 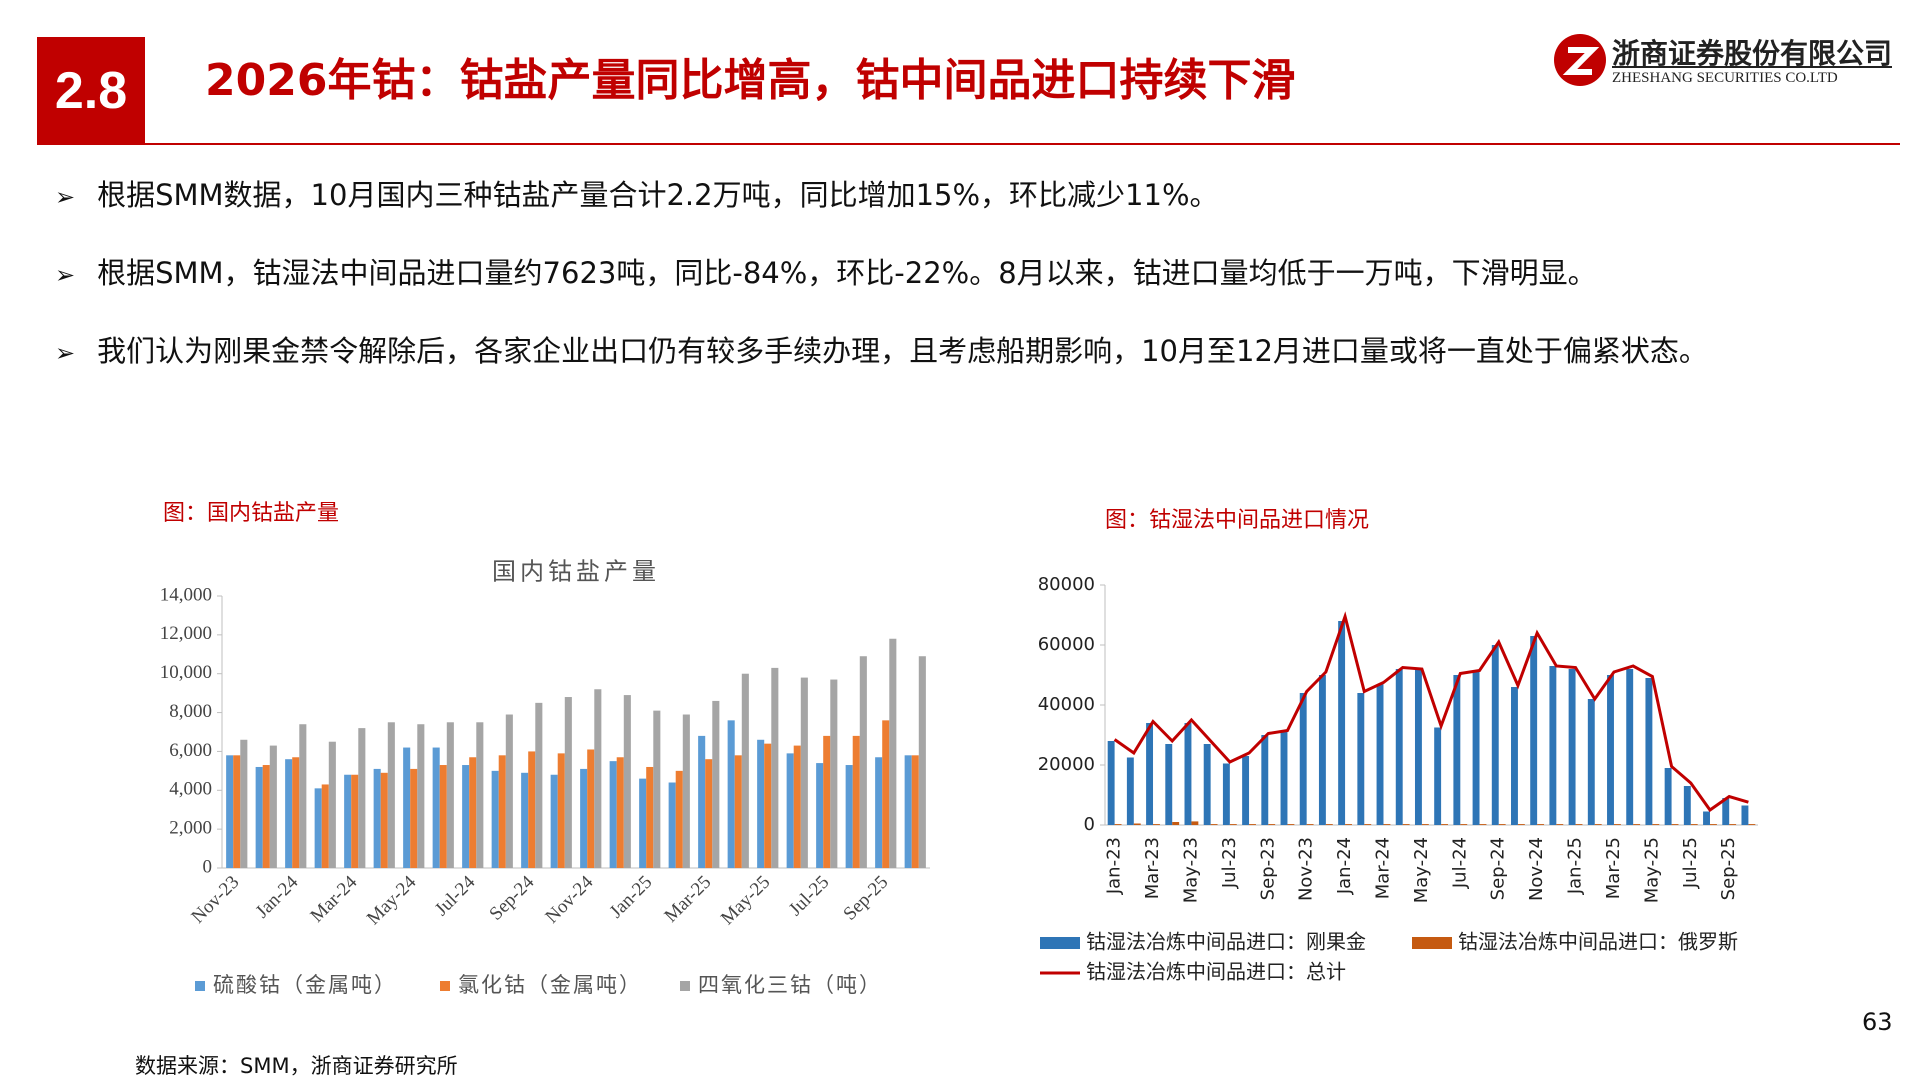 I want to click on logo-icon, so click(x=1580, y=60).